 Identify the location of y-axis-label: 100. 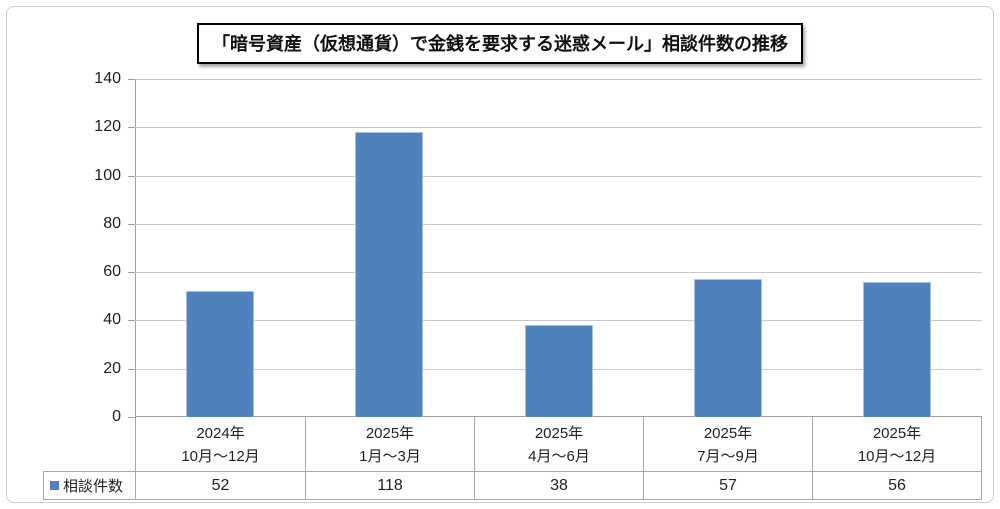
(107, 175).